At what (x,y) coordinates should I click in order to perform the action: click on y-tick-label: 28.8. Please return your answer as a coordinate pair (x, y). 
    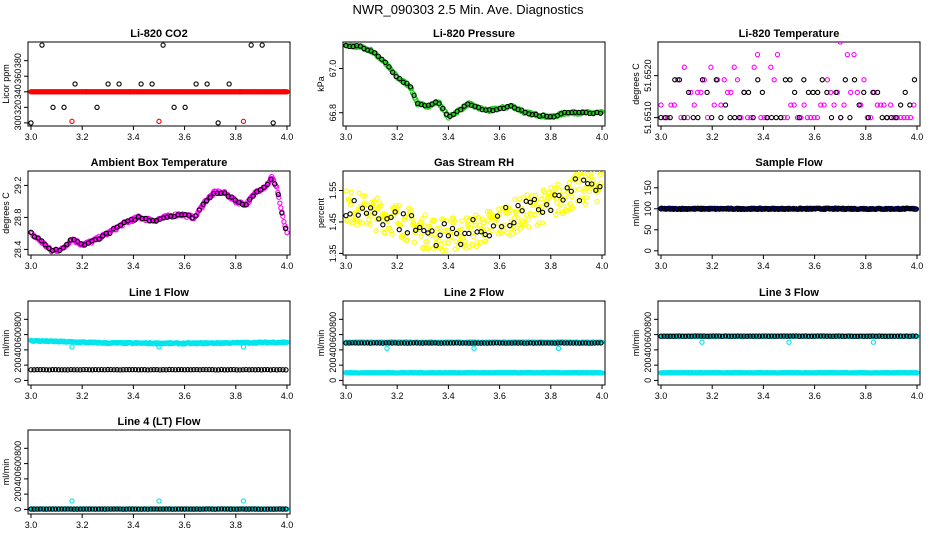
    Looking at the image, I should click on (18, 218).